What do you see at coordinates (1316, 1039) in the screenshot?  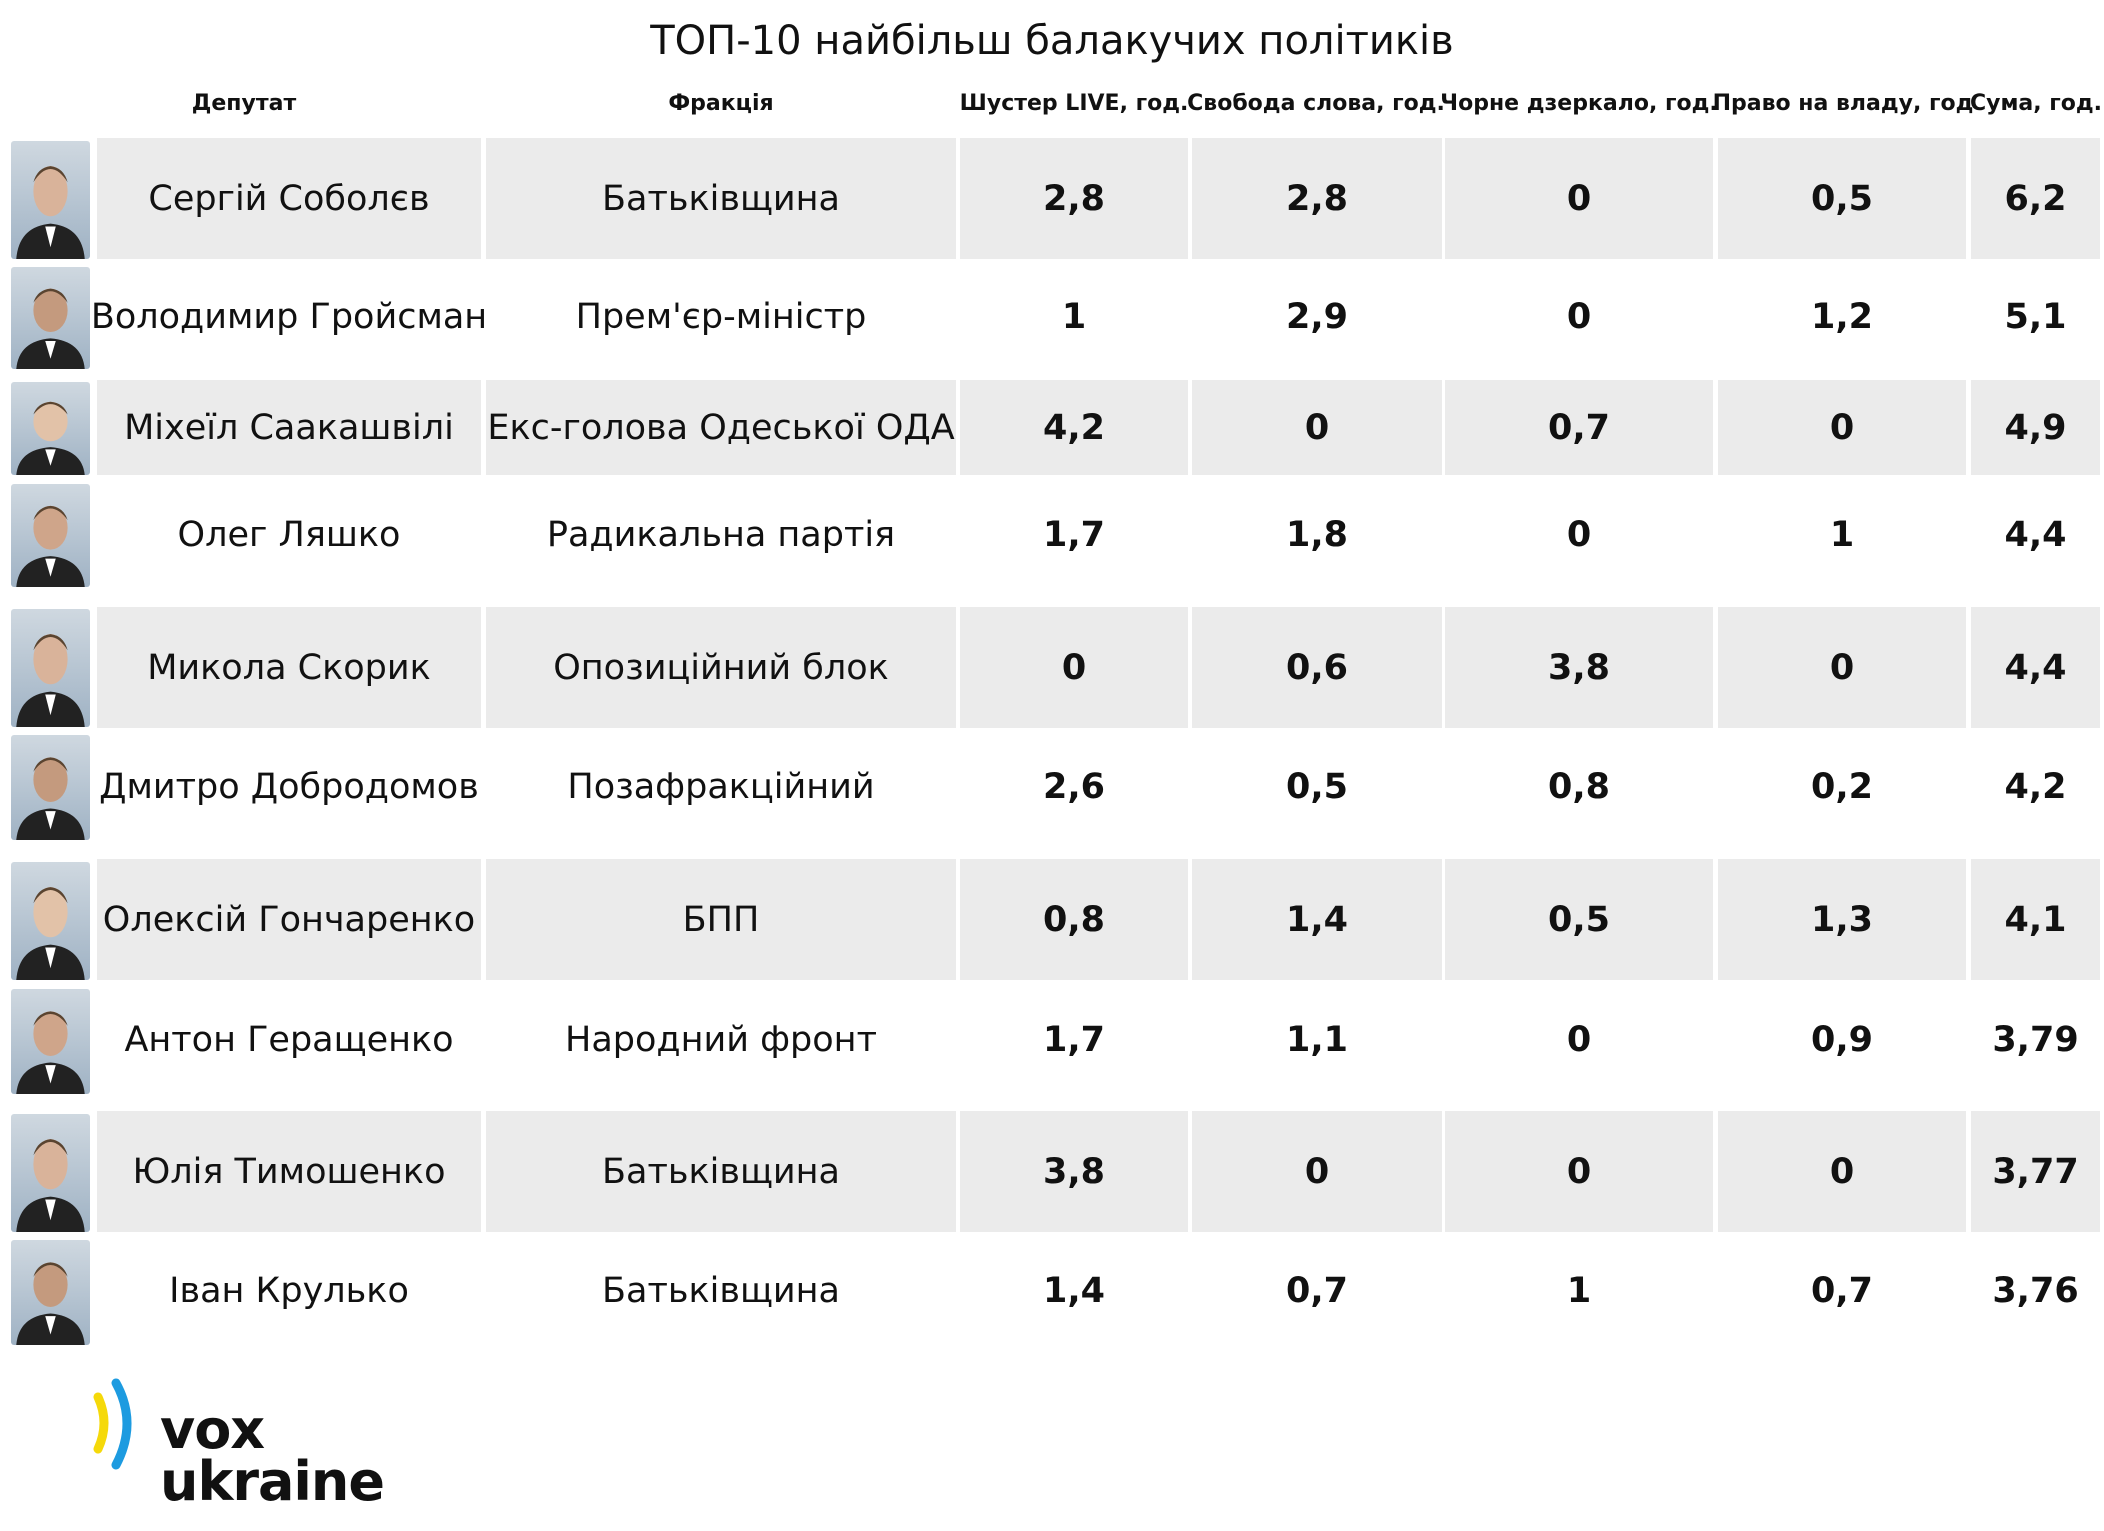 I see `hours-value: 1,1` at bounding box center [1316, 1039].